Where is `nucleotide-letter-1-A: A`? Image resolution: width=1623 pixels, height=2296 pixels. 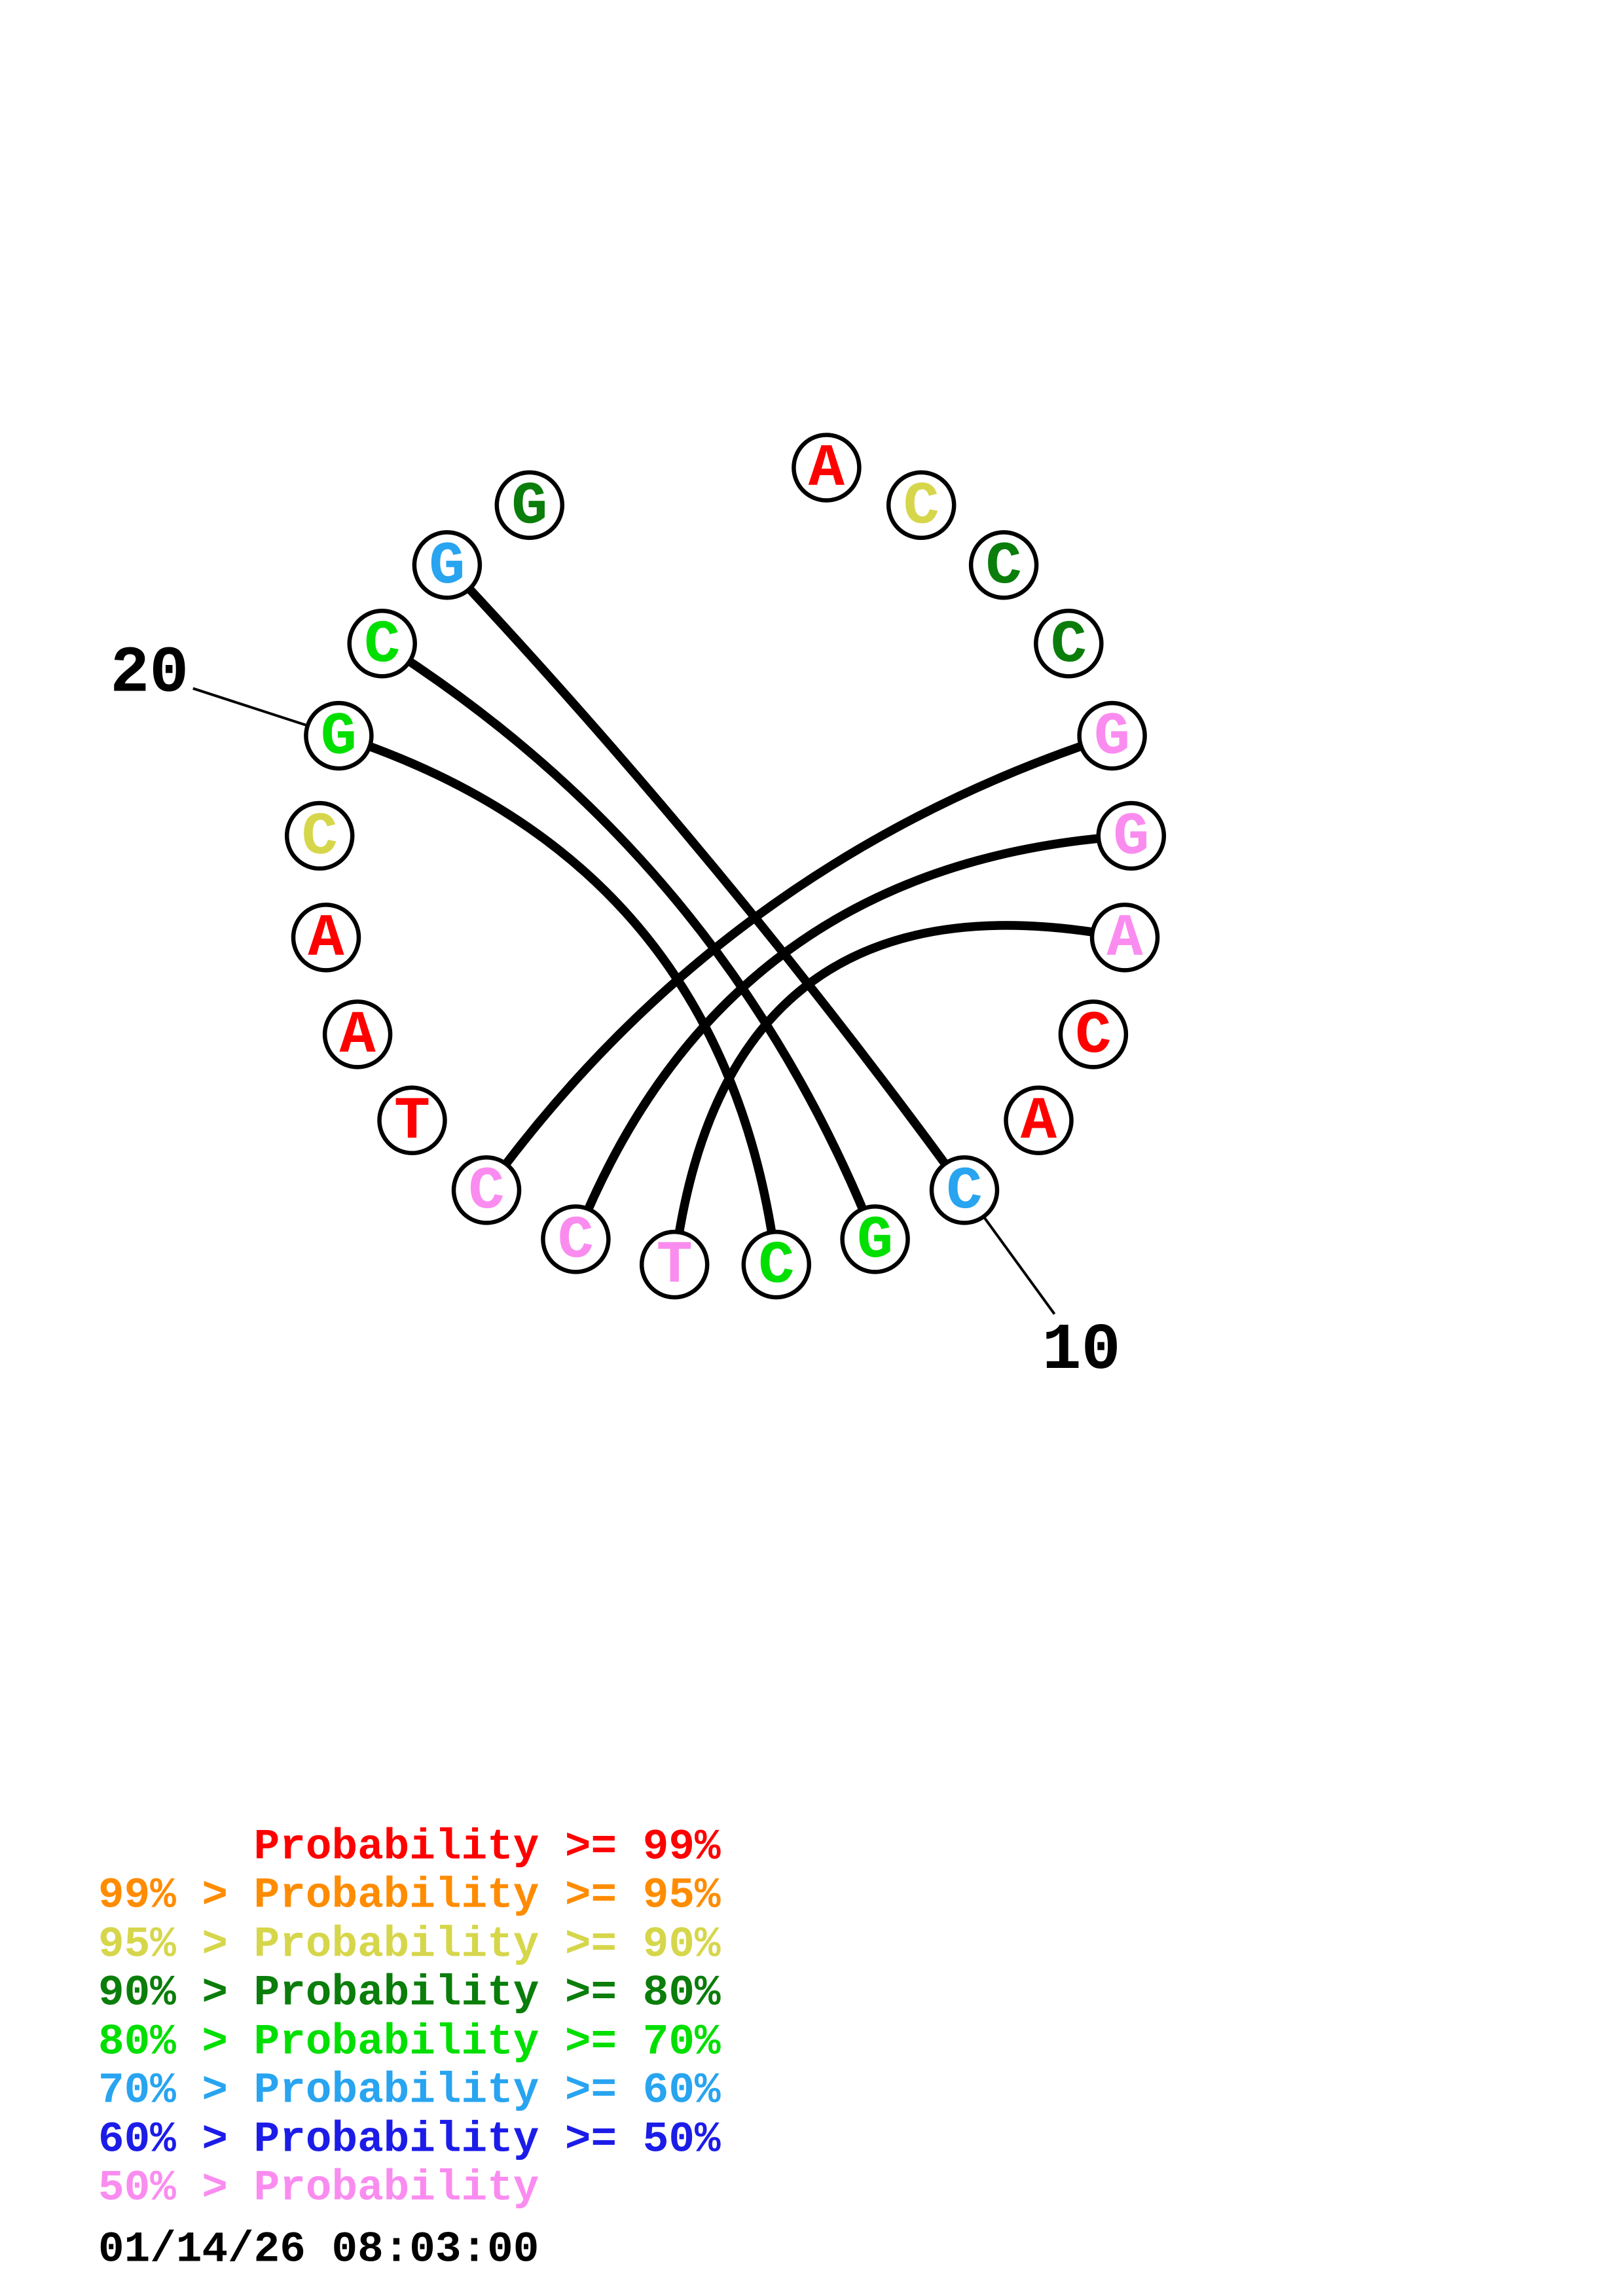 nucleotide-letter-1-A: A is located at coordinates (827, 469).